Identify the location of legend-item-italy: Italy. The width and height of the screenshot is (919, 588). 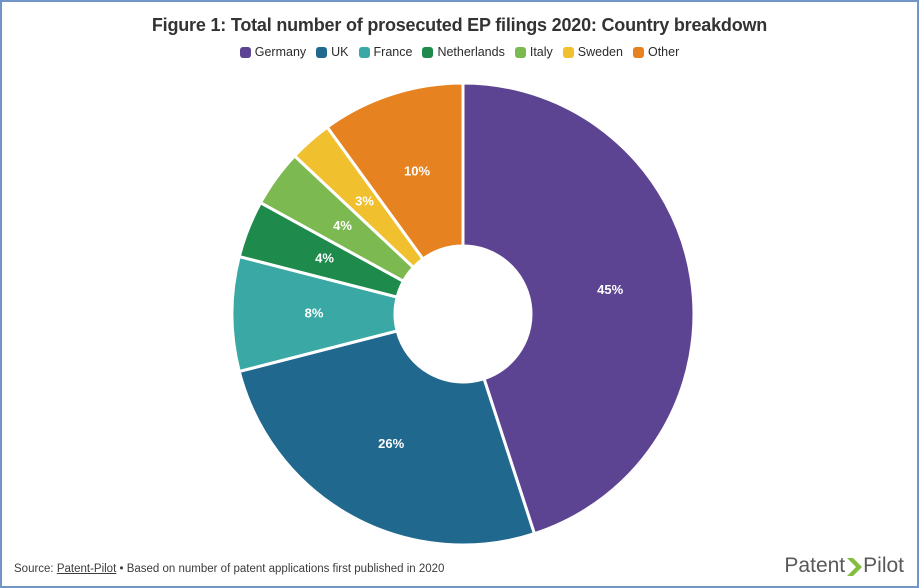
(533, 52).